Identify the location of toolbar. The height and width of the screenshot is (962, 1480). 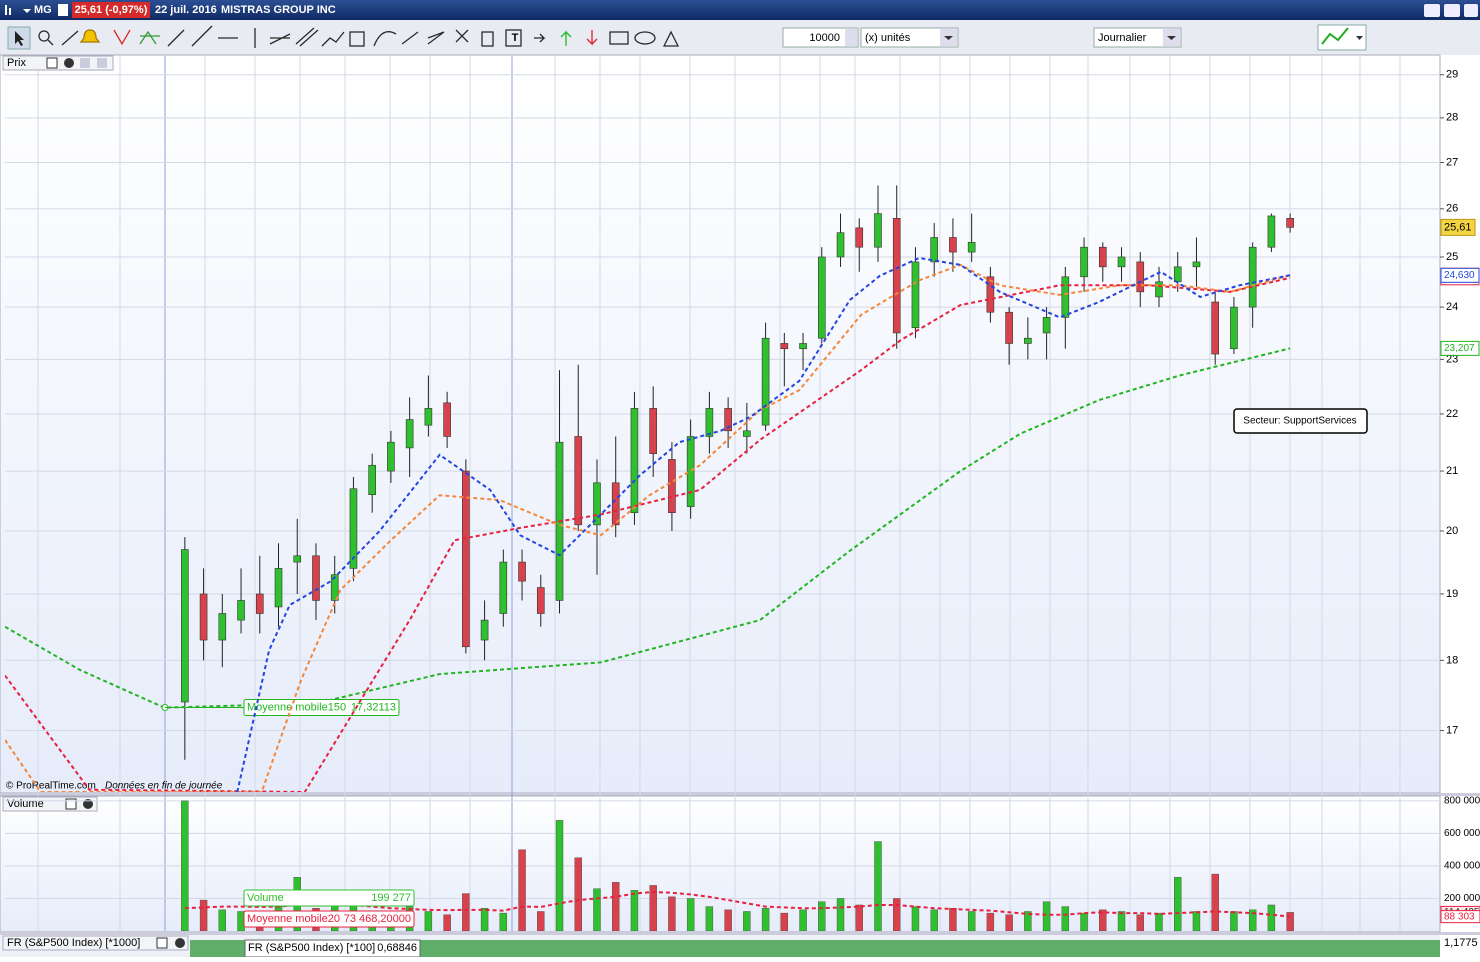
(740, 37).